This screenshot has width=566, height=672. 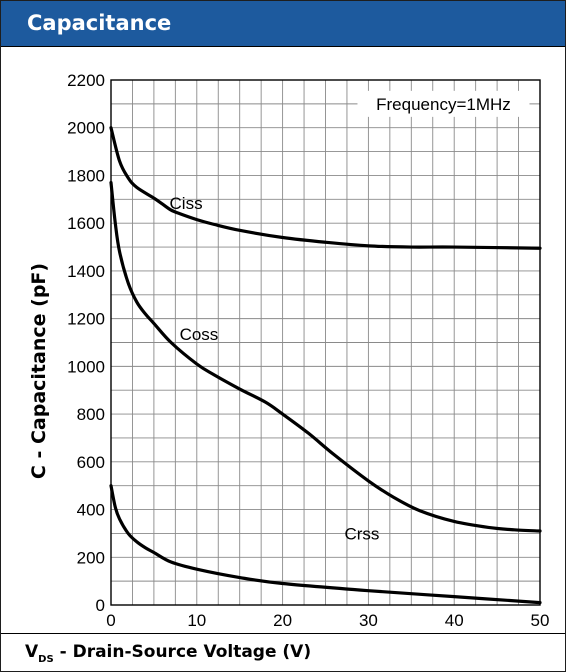 I want to click on y-tick-label: 2000, so click(x=86, y=128).